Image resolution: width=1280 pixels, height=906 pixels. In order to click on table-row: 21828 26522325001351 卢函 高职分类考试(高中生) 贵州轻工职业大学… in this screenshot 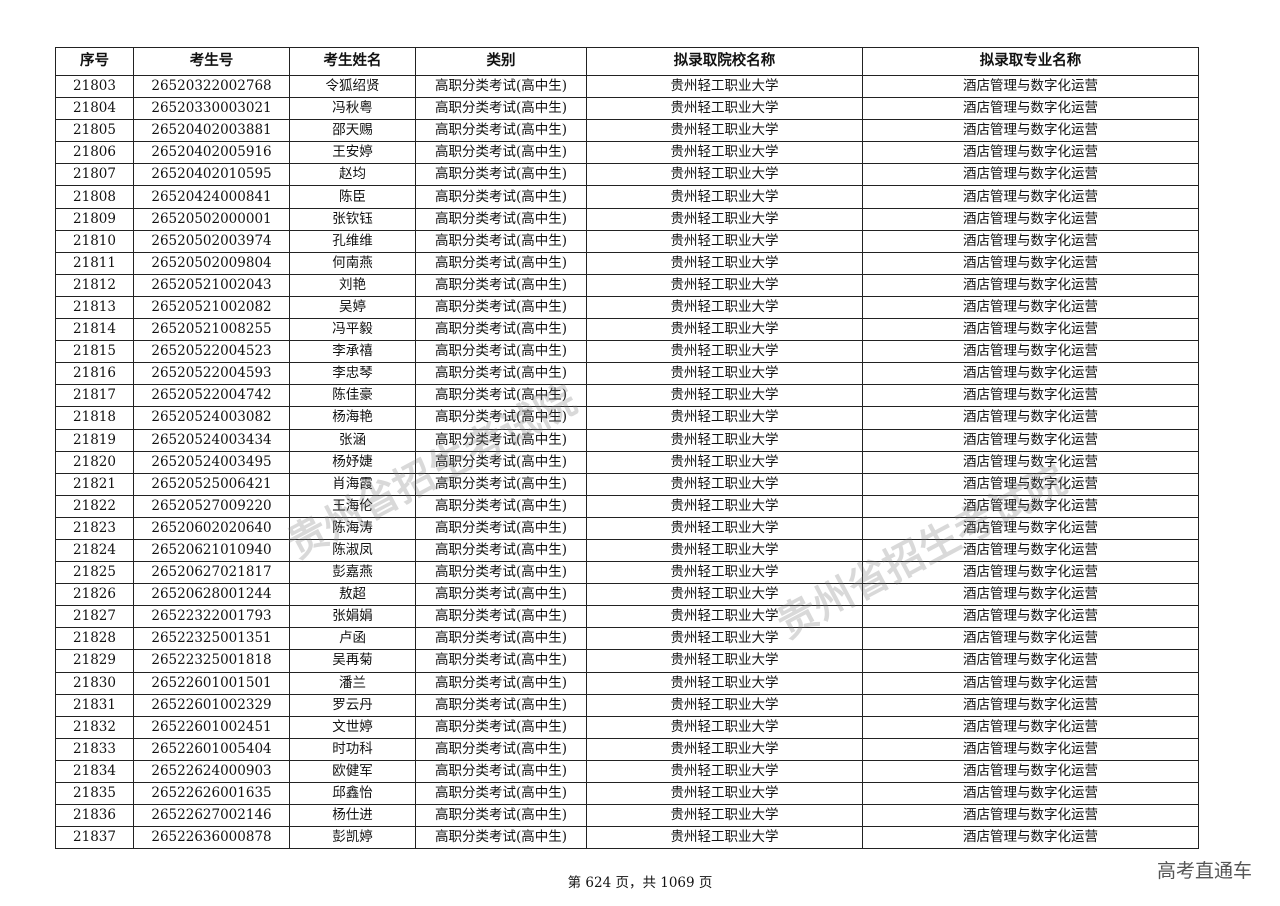, I will do `click(627, 639)`.